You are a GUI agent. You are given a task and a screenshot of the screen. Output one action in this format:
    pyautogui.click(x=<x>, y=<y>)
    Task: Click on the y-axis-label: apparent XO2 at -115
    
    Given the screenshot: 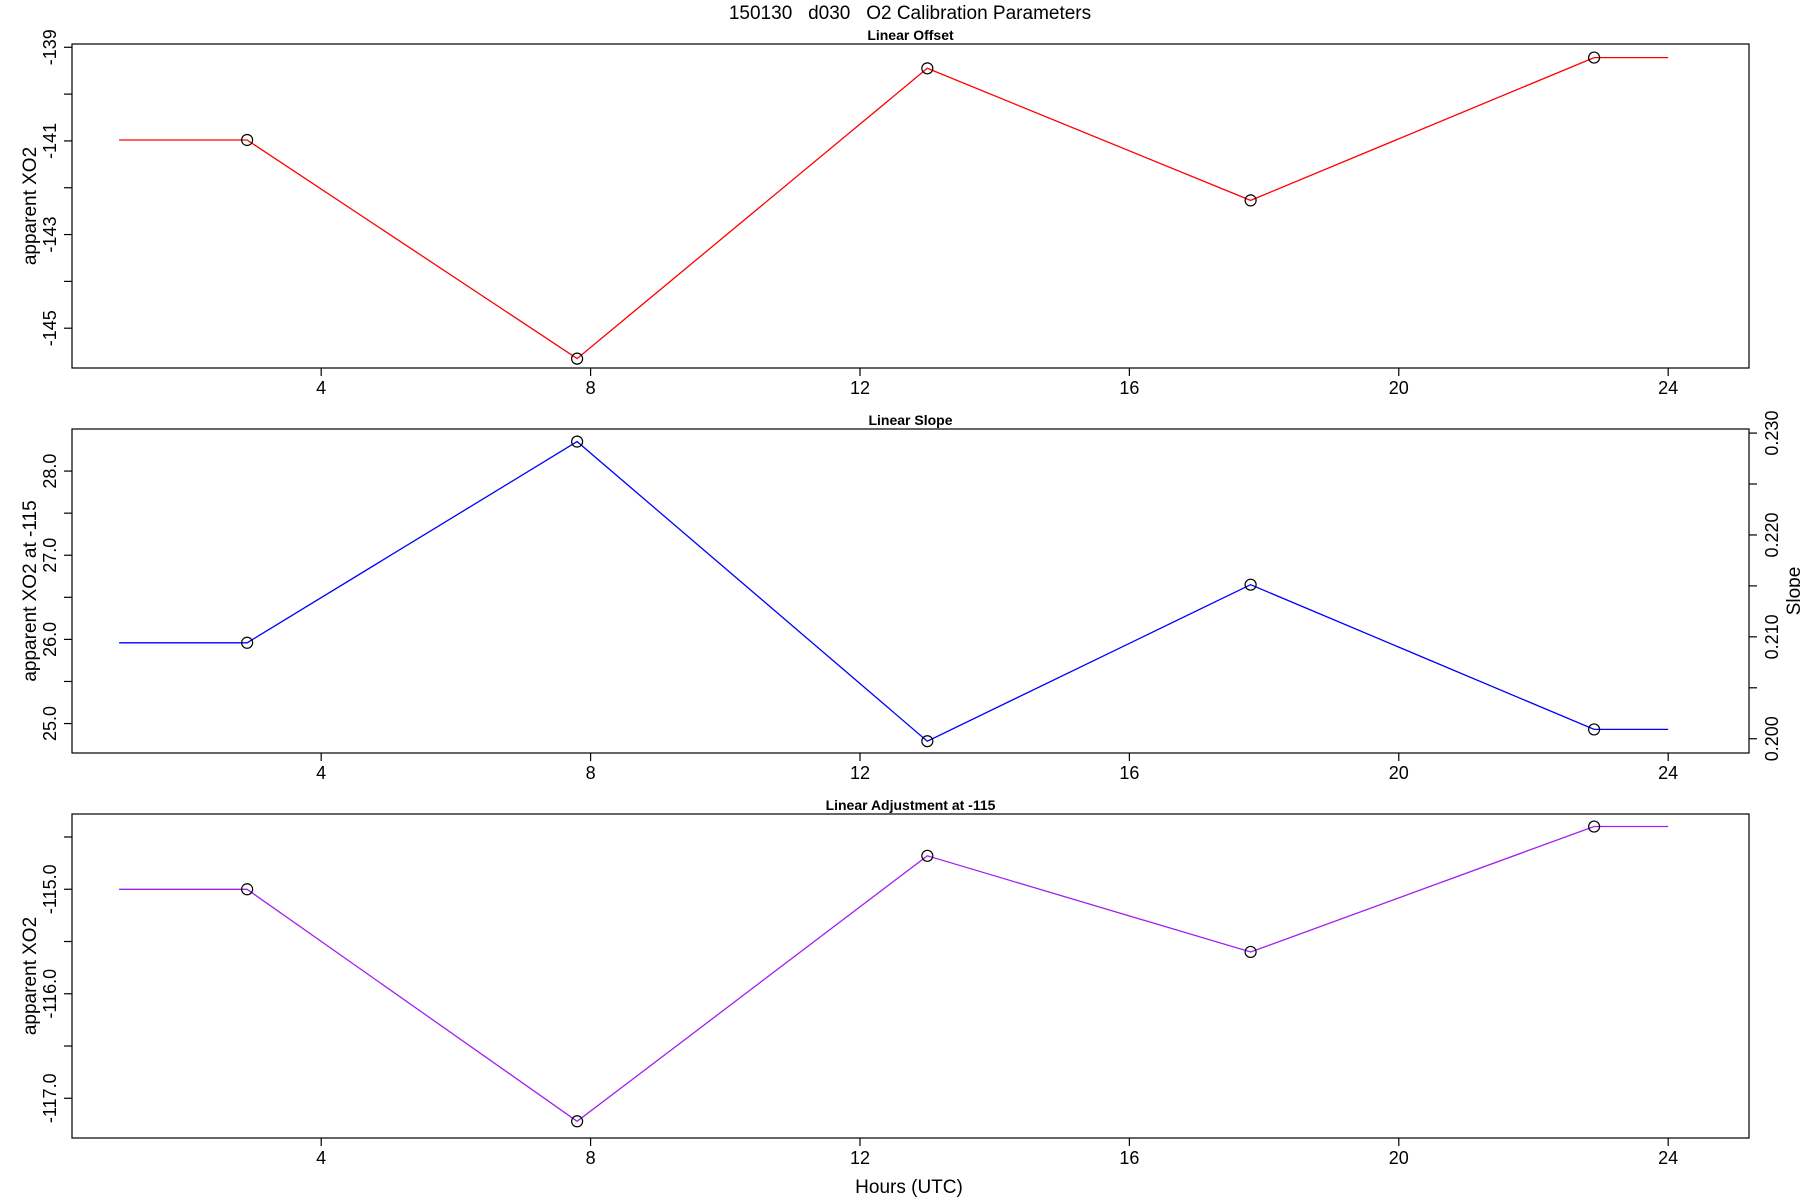 What is the action you would take?
    pyautogui.click(x=30, y=590)
    